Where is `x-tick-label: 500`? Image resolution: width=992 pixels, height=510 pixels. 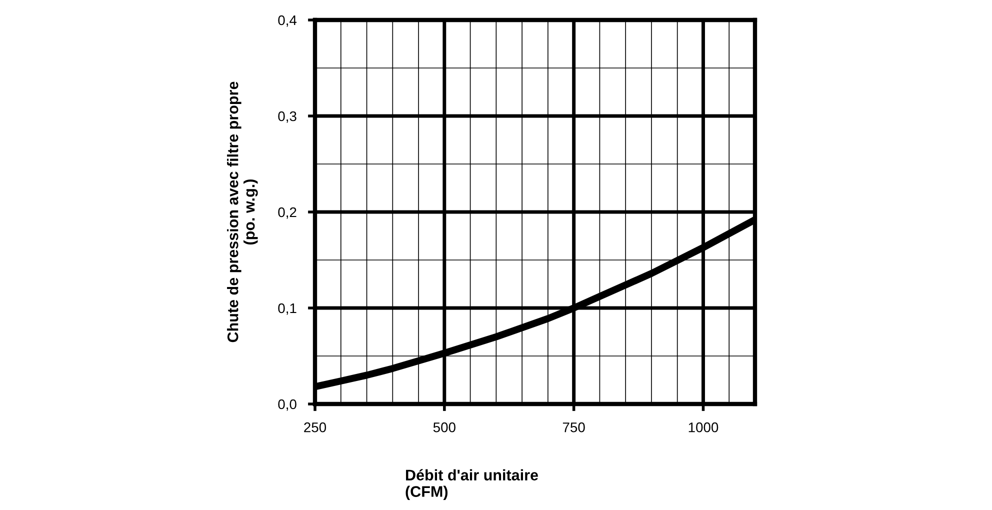 x-tick-label: 500 is located at coordinates (444, 427).